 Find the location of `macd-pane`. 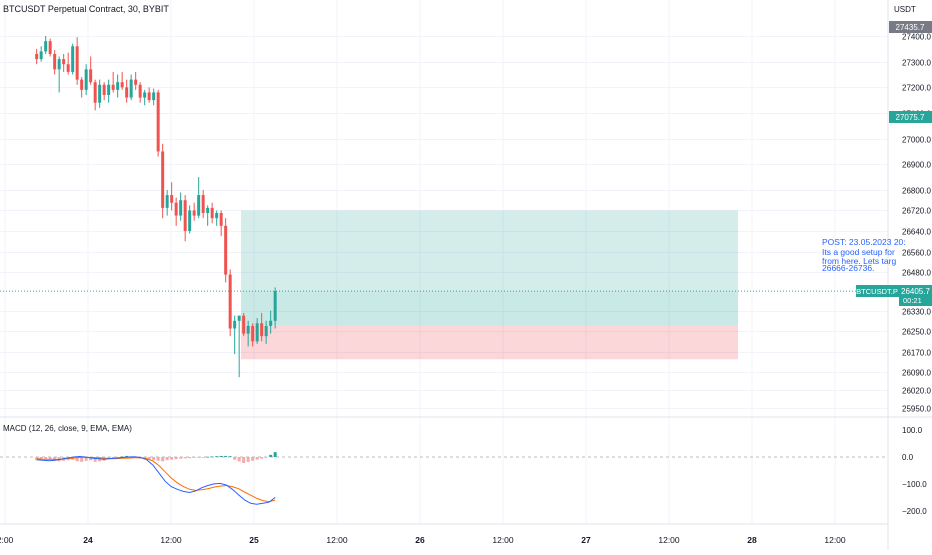

macd-pane is located at coordinates (444, 478).